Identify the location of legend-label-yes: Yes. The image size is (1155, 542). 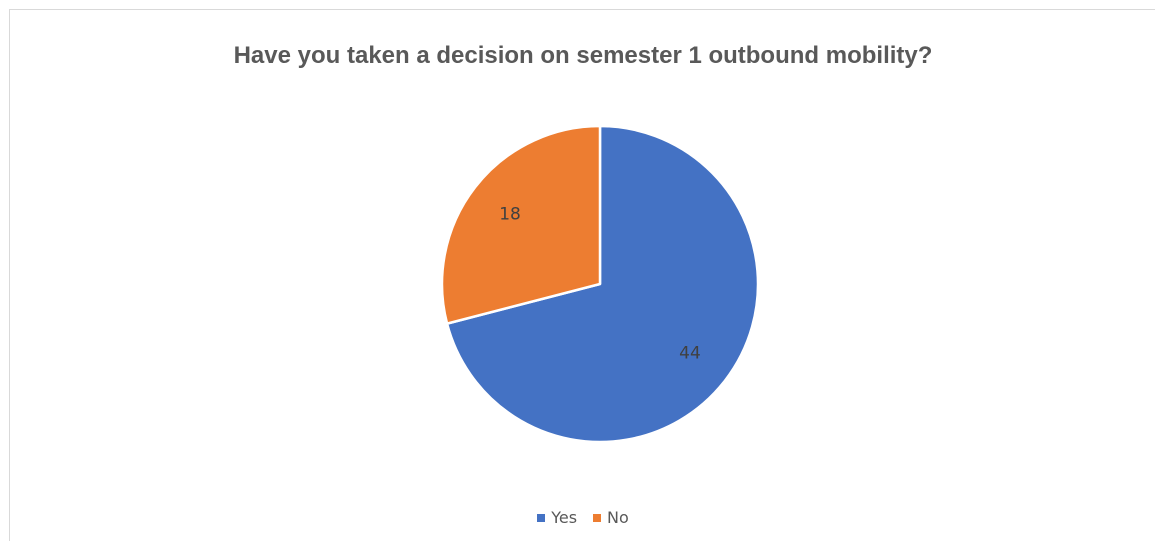
(564, 517).